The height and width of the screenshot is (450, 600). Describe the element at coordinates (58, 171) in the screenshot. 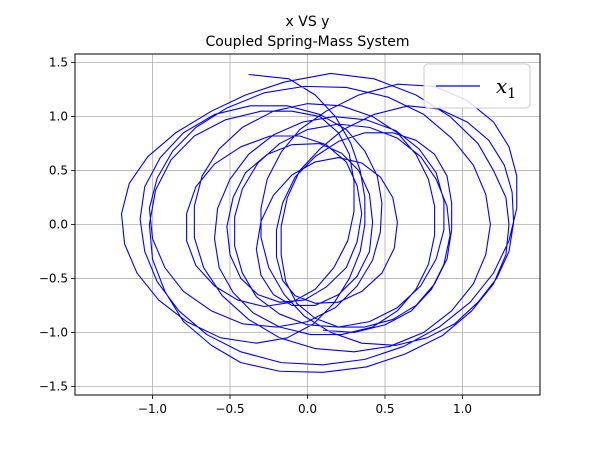

I see `y-tick-label: 0.5` at that location.